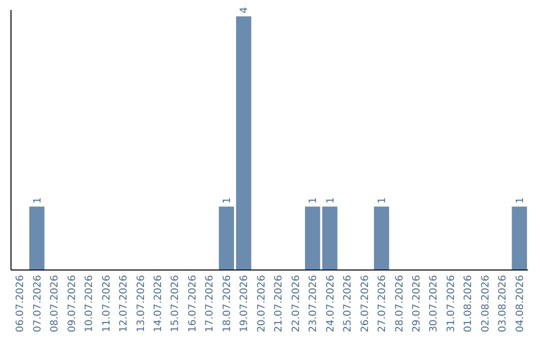  Describe the element at coordinates (382, 303) in the screenshot. I see `x-tick-label: 27.07.2026` at that location.